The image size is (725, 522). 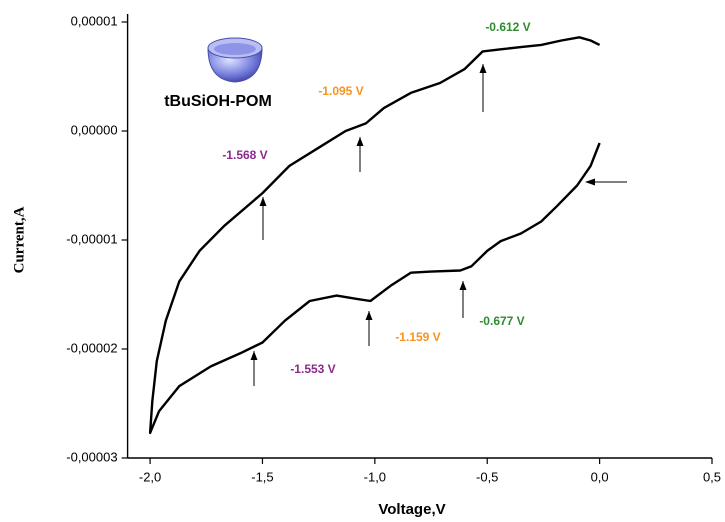 What do you see at coordinates (411, 509) in the screenshot?
I see `x-axis-label: Voltage,V` at bounding box center [411, 509].